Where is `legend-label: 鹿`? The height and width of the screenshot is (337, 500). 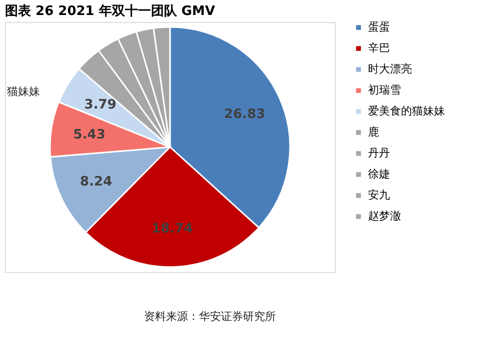
legend-label: 鹿 is located at coordinates (373, 132).